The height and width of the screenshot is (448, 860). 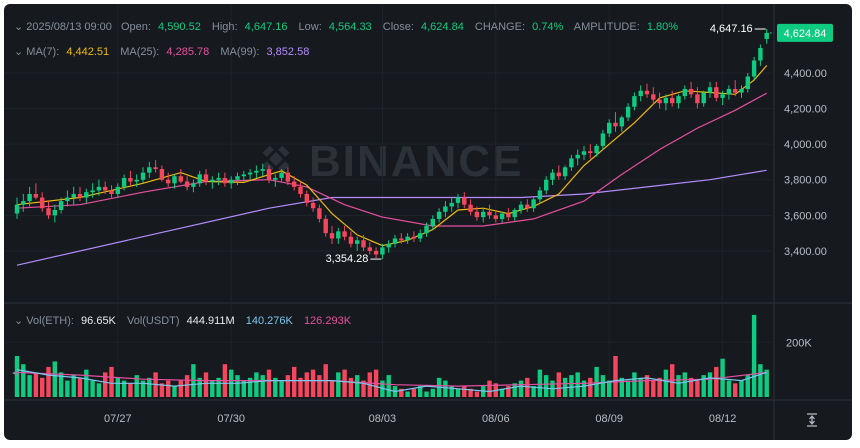 What do you see at coordinates (805, 181) in the screenshot?
I see `price-tick-label: 3,800.00` at bounding box center [805, 181].